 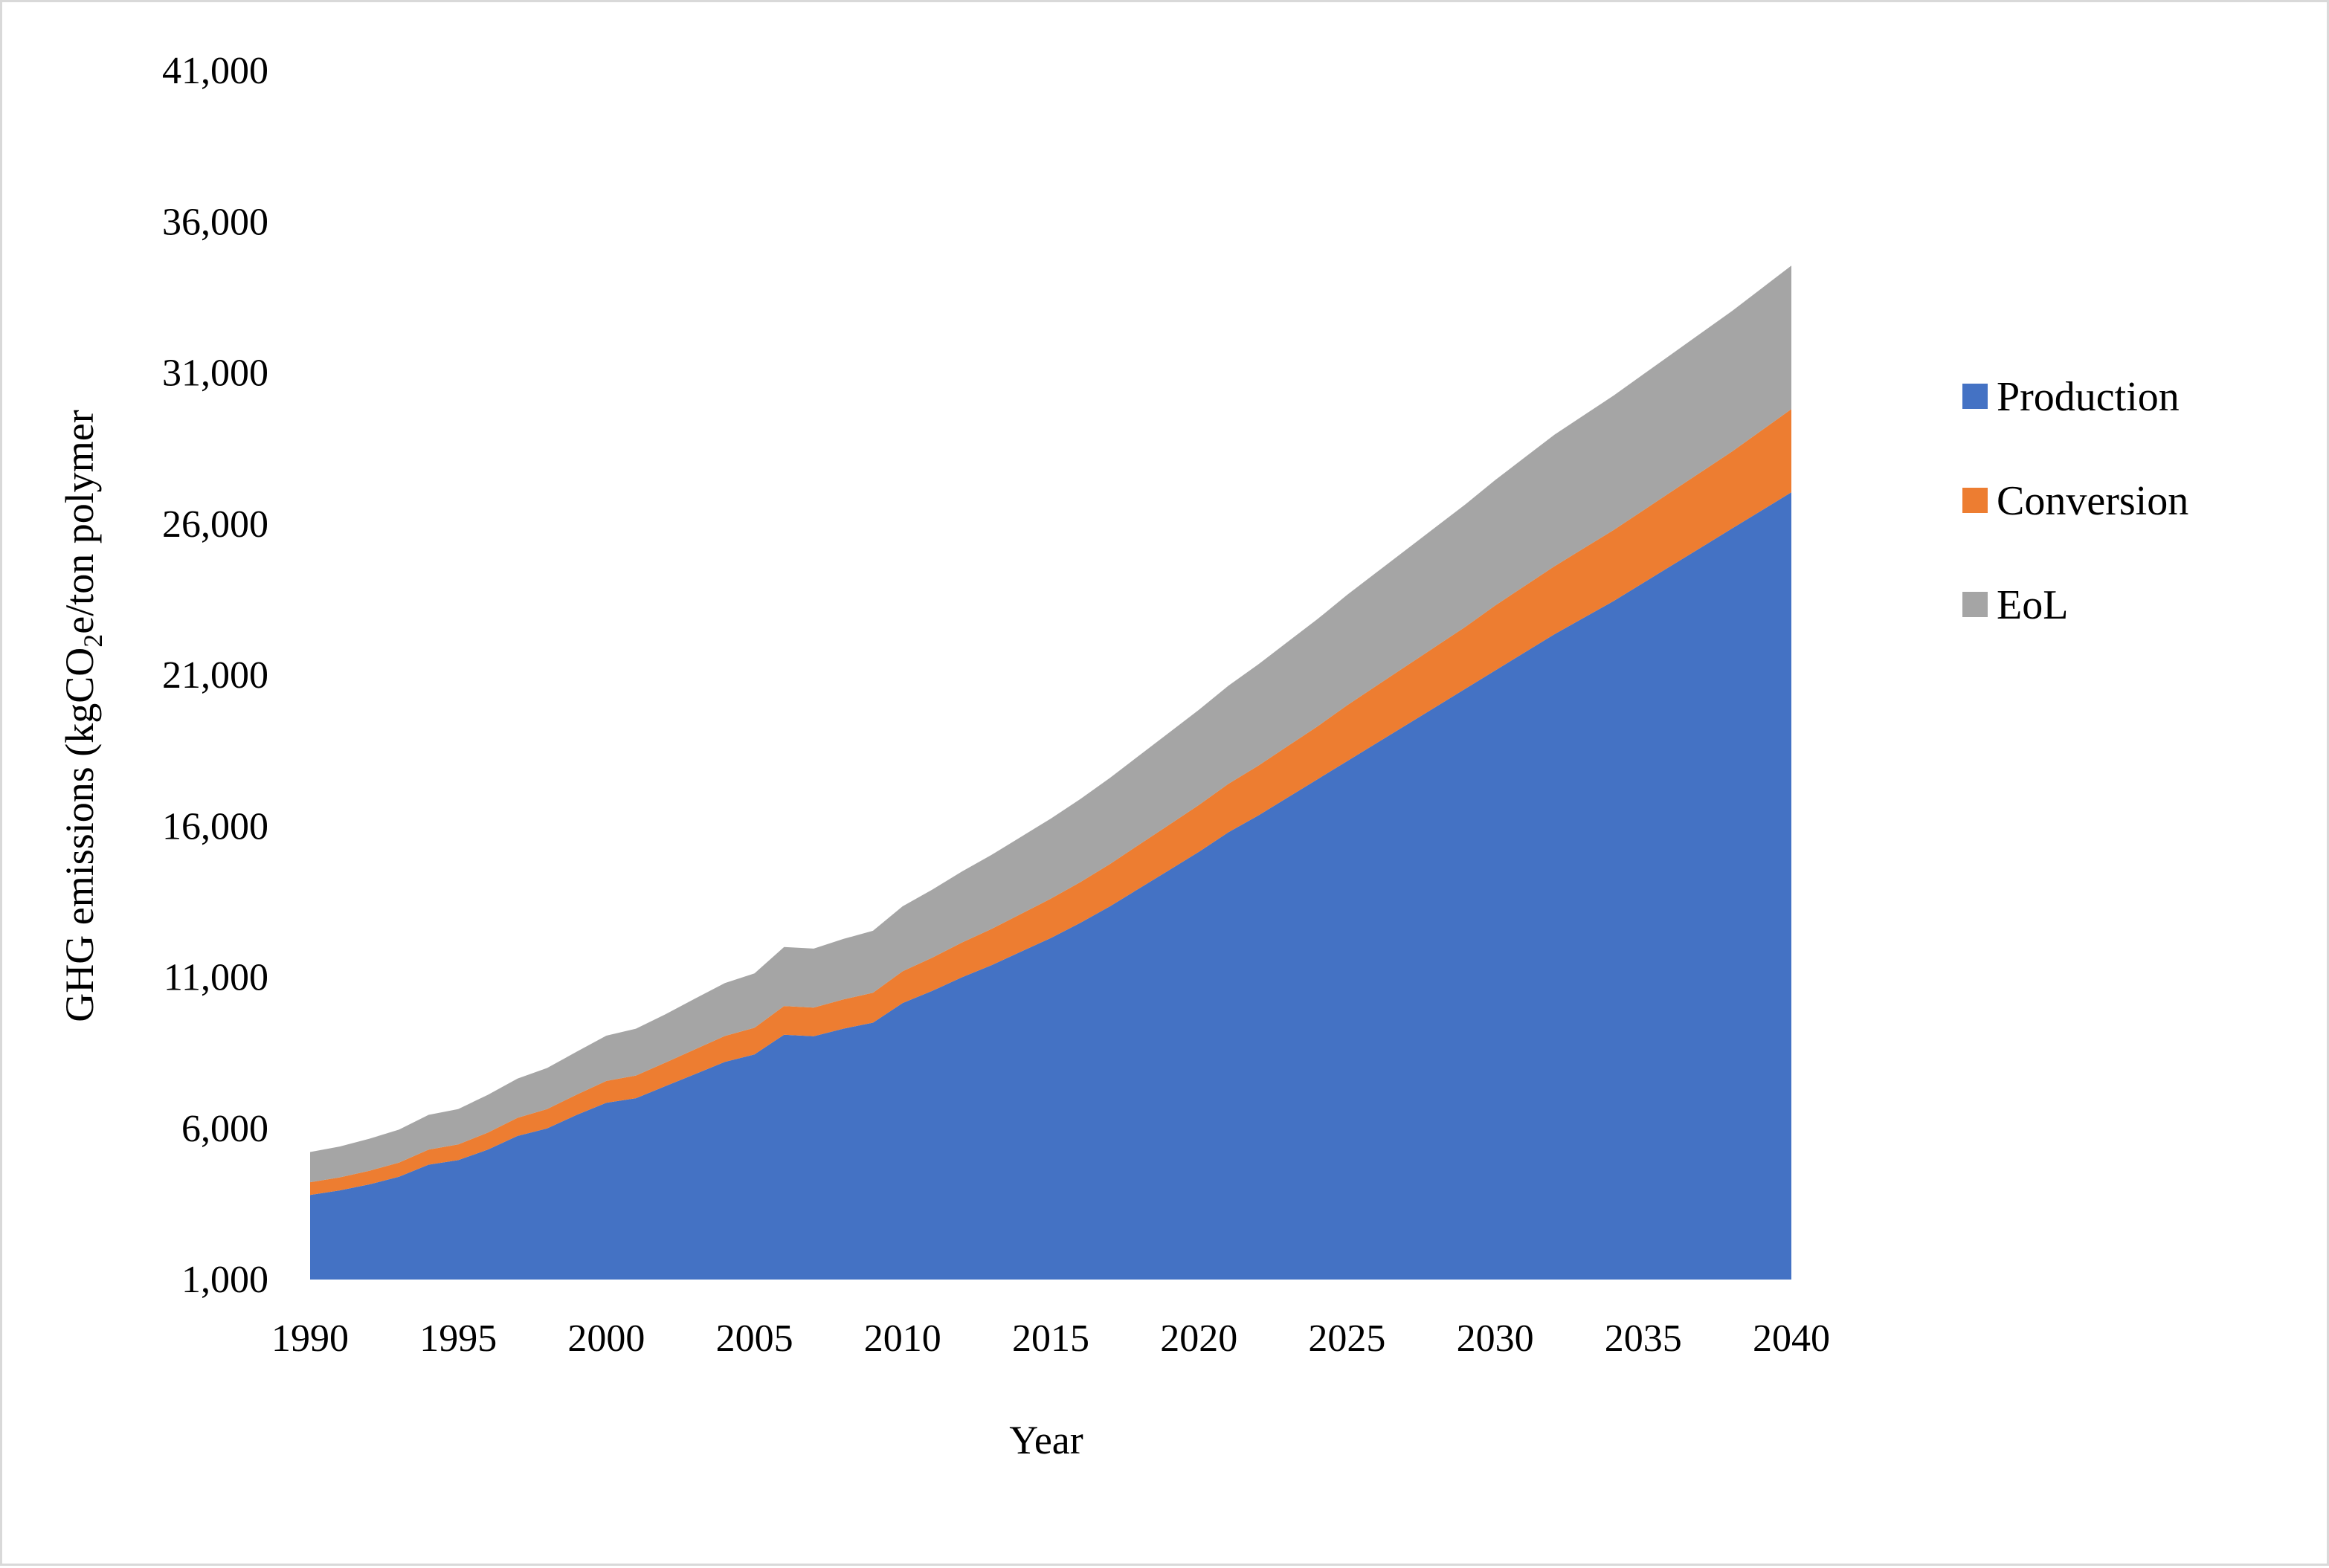 I want to click on x-axis-title: Year, so click(x=1046, y=1440).